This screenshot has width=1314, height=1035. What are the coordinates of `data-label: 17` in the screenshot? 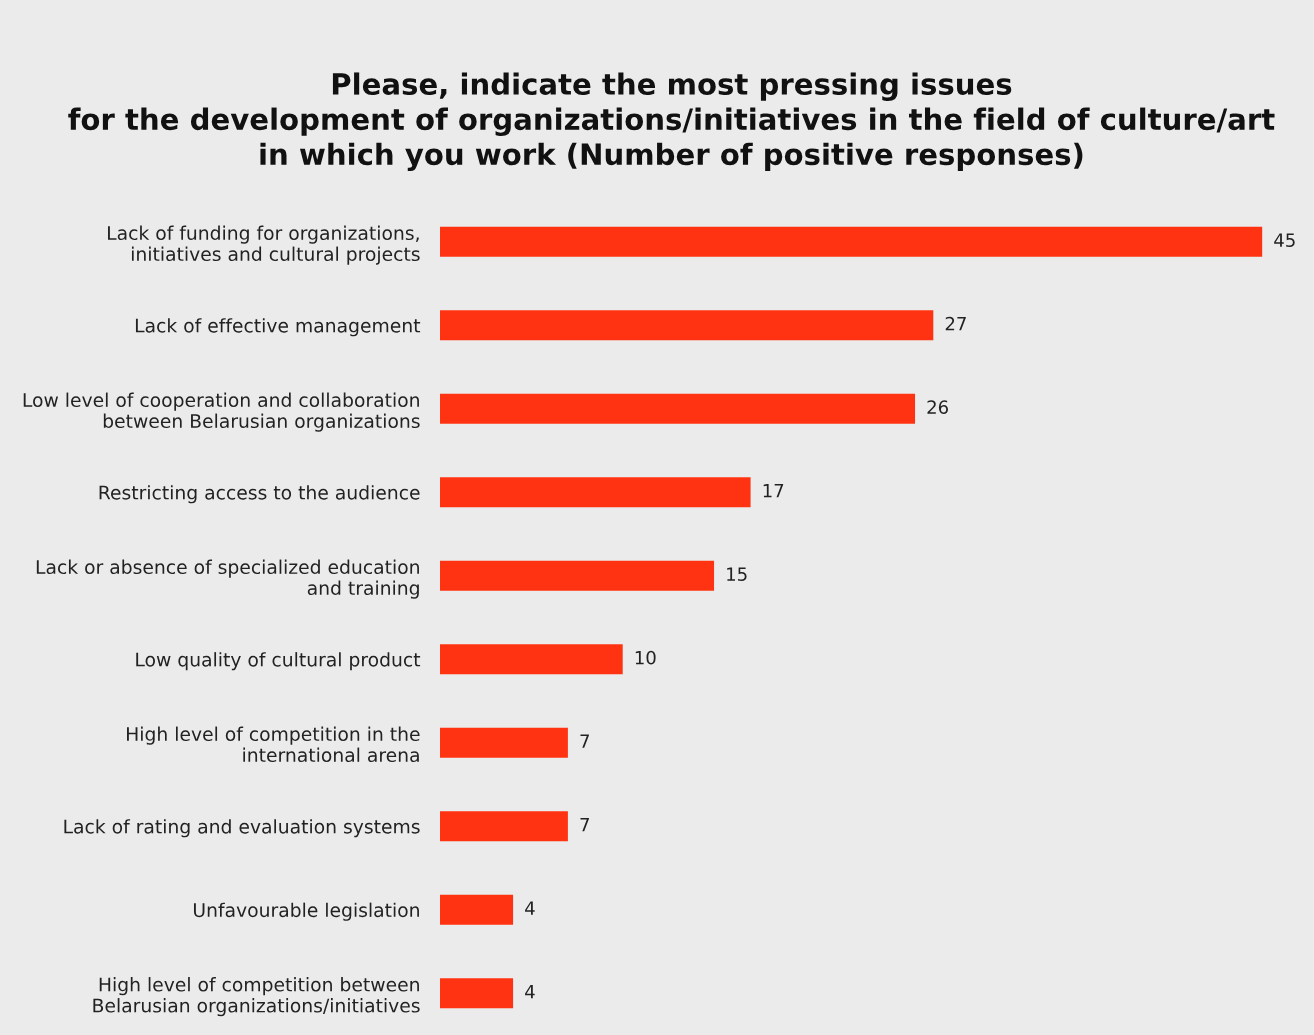 It's located at (773, 491).